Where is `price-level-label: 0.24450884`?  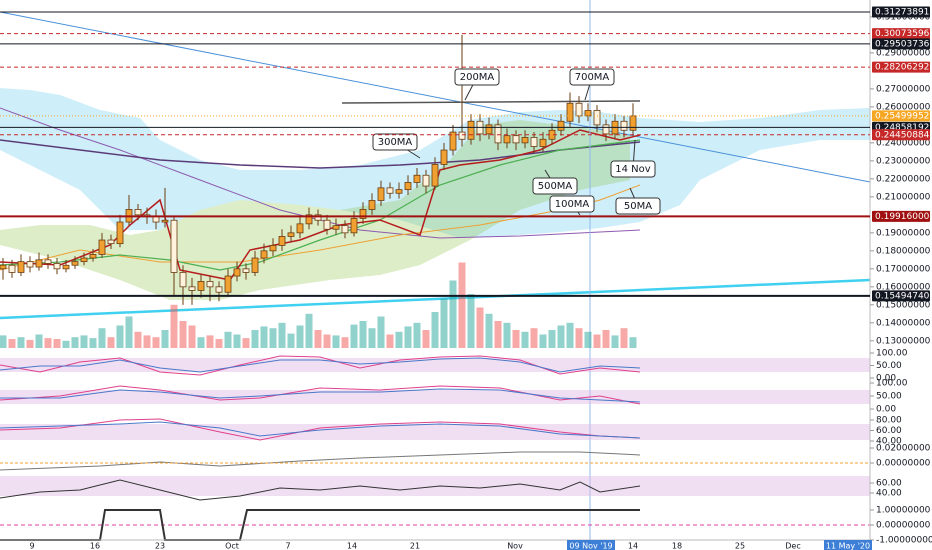 price-level-label: 0.24450884 is located at coordinates (902, 135).